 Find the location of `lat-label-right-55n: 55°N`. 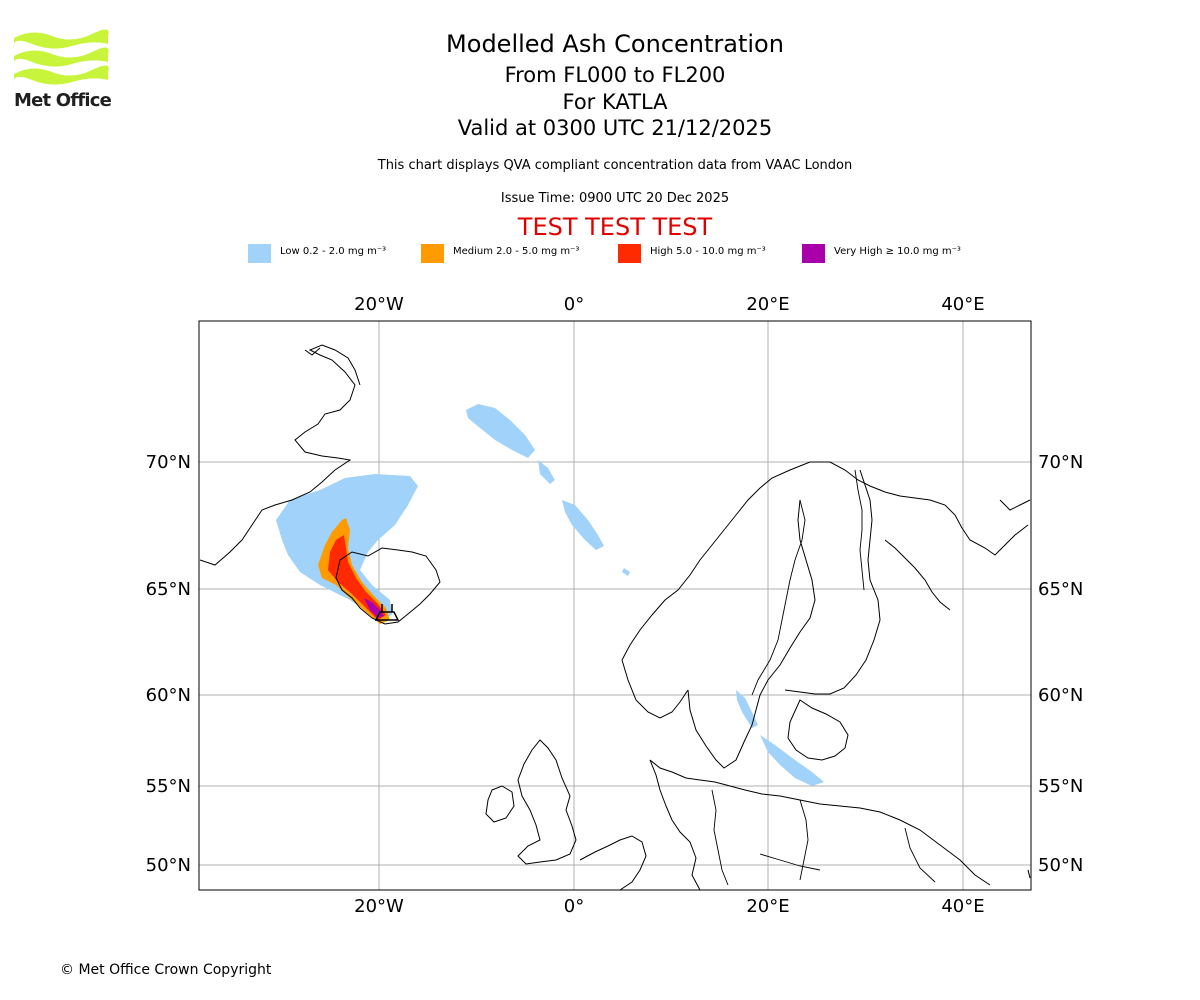

lat-label-right-55n: 55°N is located at coordinates (1060, 786).